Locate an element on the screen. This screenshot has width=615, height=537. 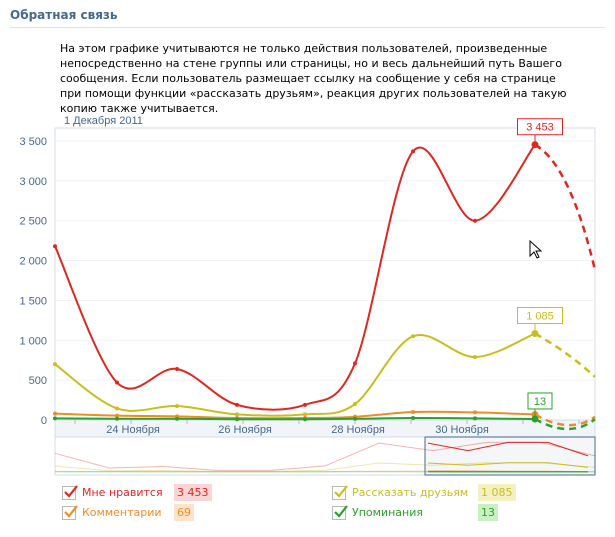
checkbox-likes is located at coordinates (70, 492).